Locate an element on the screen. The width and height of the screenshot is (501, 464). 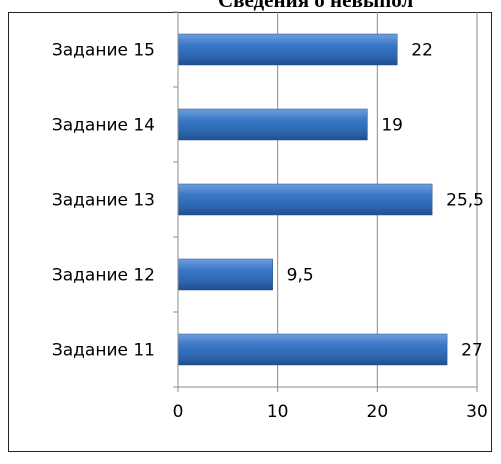
category-label: Задание 12 is located at coordinates (103, 276).